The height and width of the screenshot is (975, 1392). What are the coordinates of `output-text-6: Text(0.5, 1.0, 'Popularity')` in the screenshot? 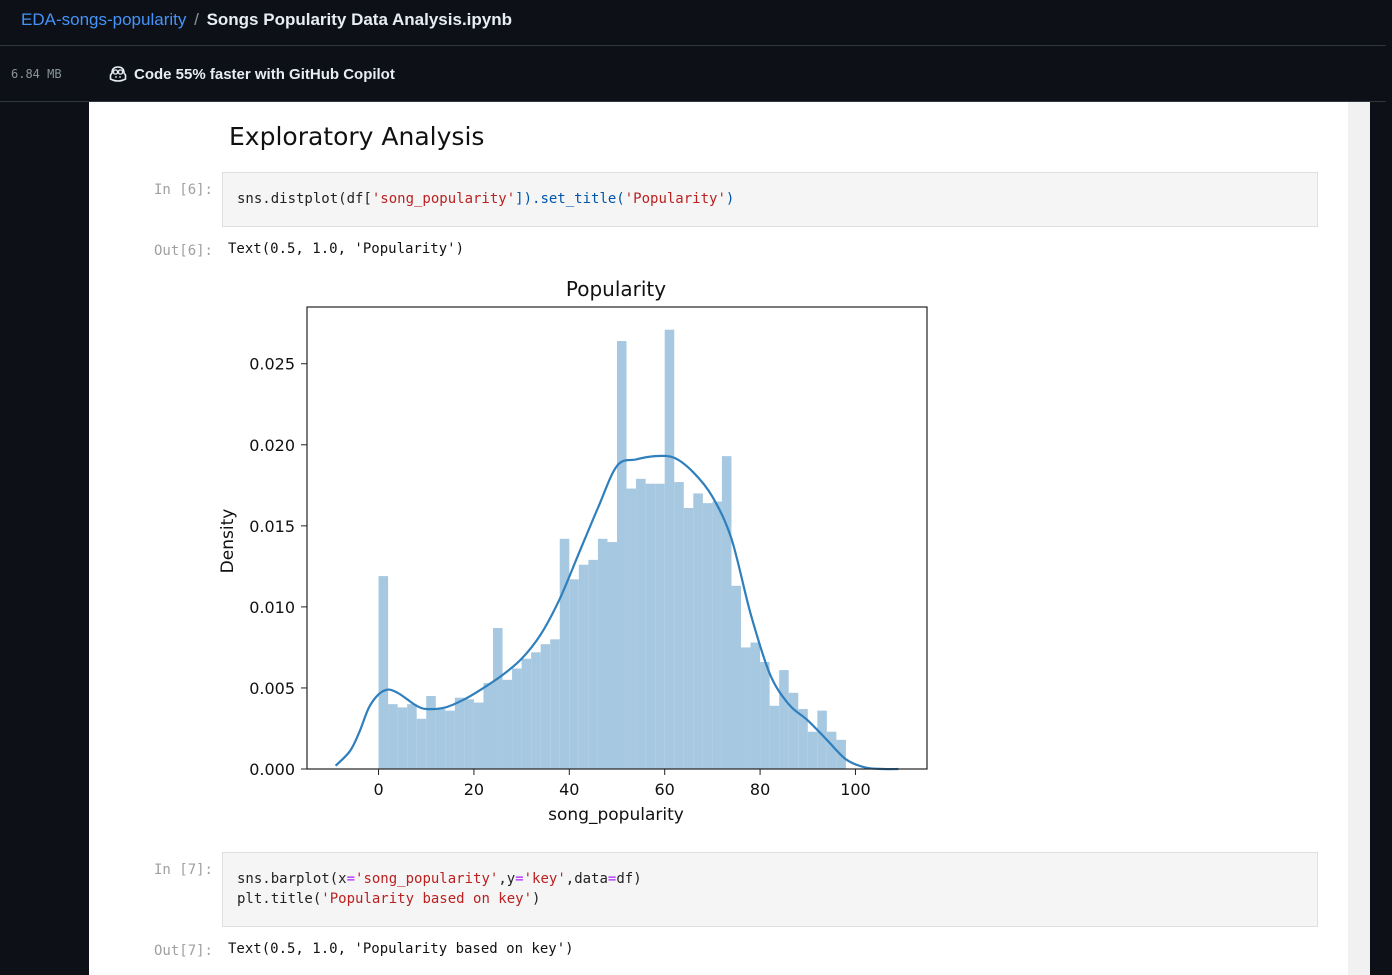 It's located at (346, 249).